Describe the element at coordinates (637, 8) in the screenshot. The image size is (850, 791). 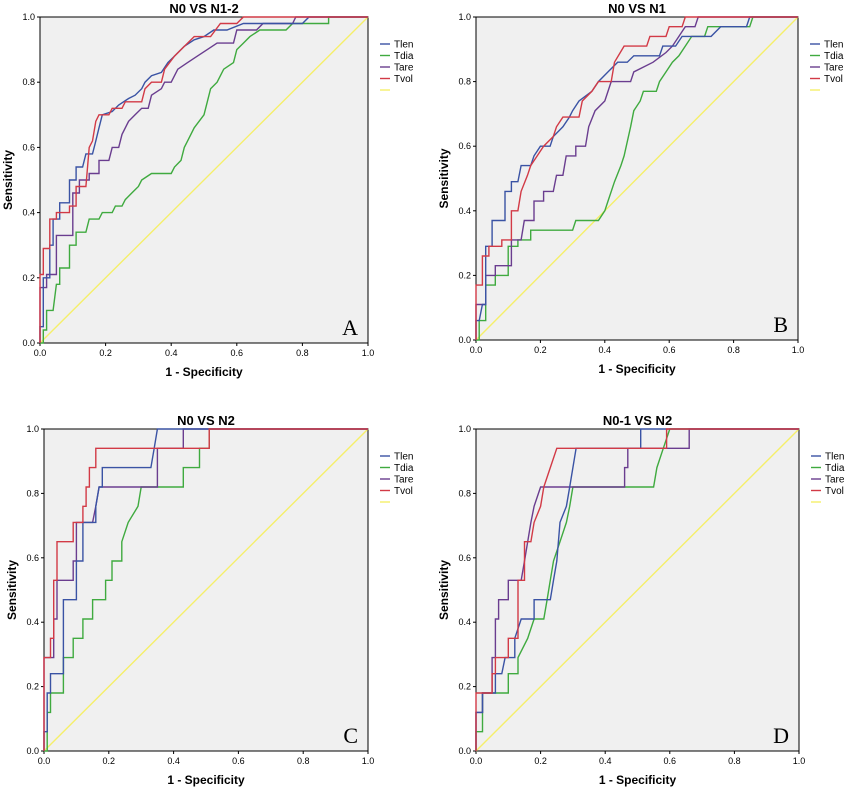
I see `chart-title: N0 VS N1` at that location.